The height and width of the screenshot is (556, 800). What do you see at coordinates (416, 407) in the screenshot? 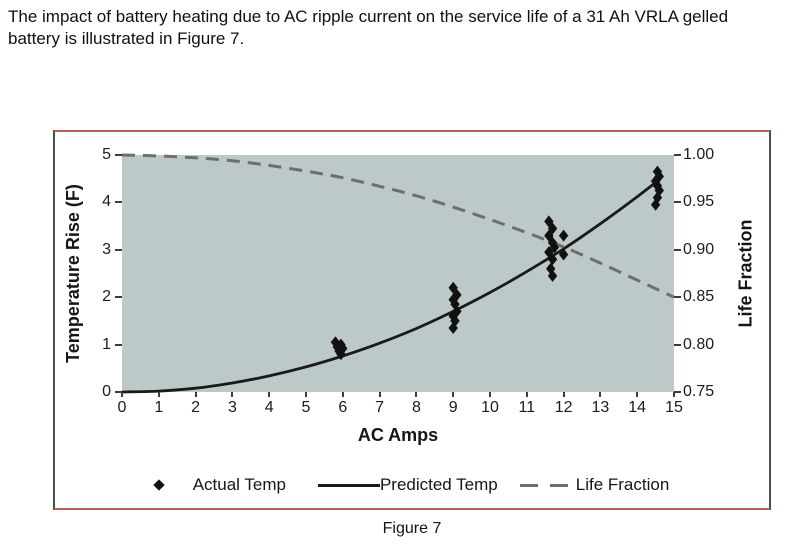
I see `x-axis-tick-label: 8` at bounding box center [416, 407].